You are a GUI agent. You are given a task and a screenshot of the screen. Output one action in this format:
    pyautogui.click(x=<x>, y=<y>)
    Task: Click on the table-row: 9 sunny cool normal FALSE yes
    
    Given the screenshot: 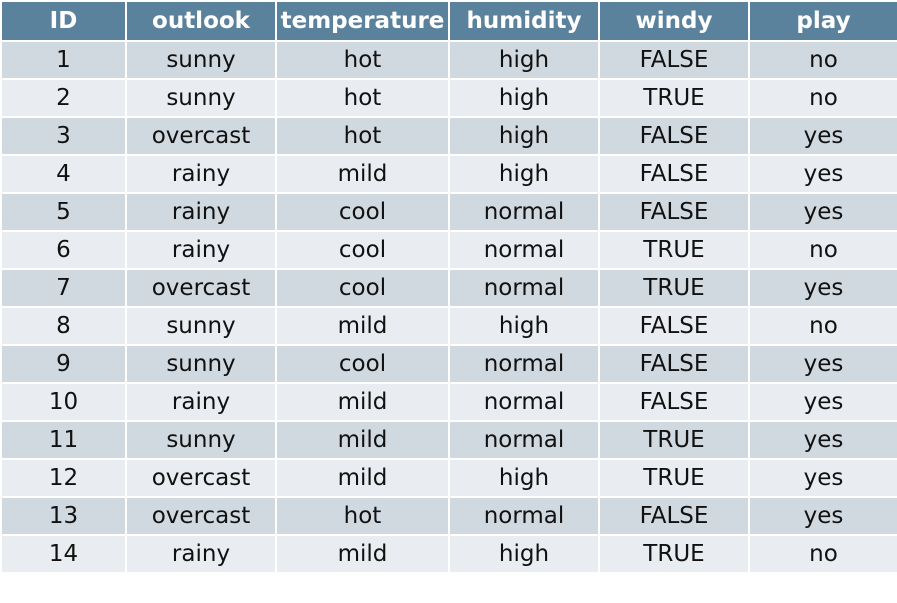 What is the action you would take?
    pyautogui.click(x=448, y=364)
    